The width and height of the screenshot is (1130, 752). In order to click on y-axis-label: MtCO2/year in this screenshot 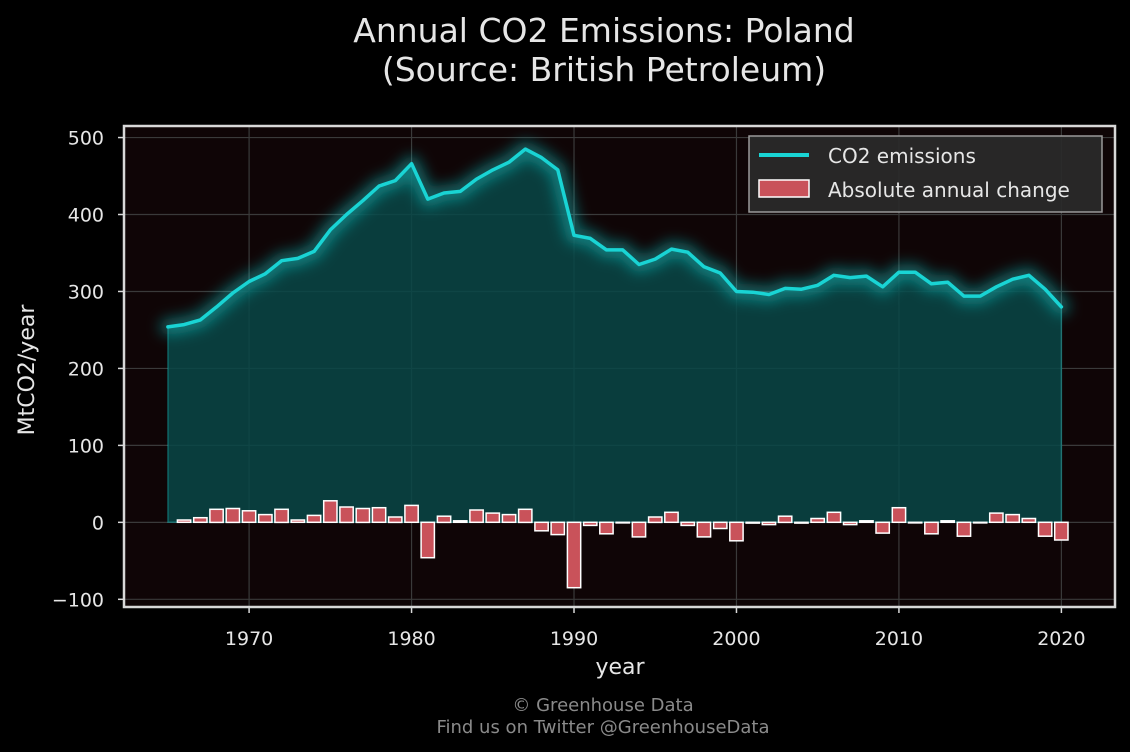, I will do `click(27, 370)`.